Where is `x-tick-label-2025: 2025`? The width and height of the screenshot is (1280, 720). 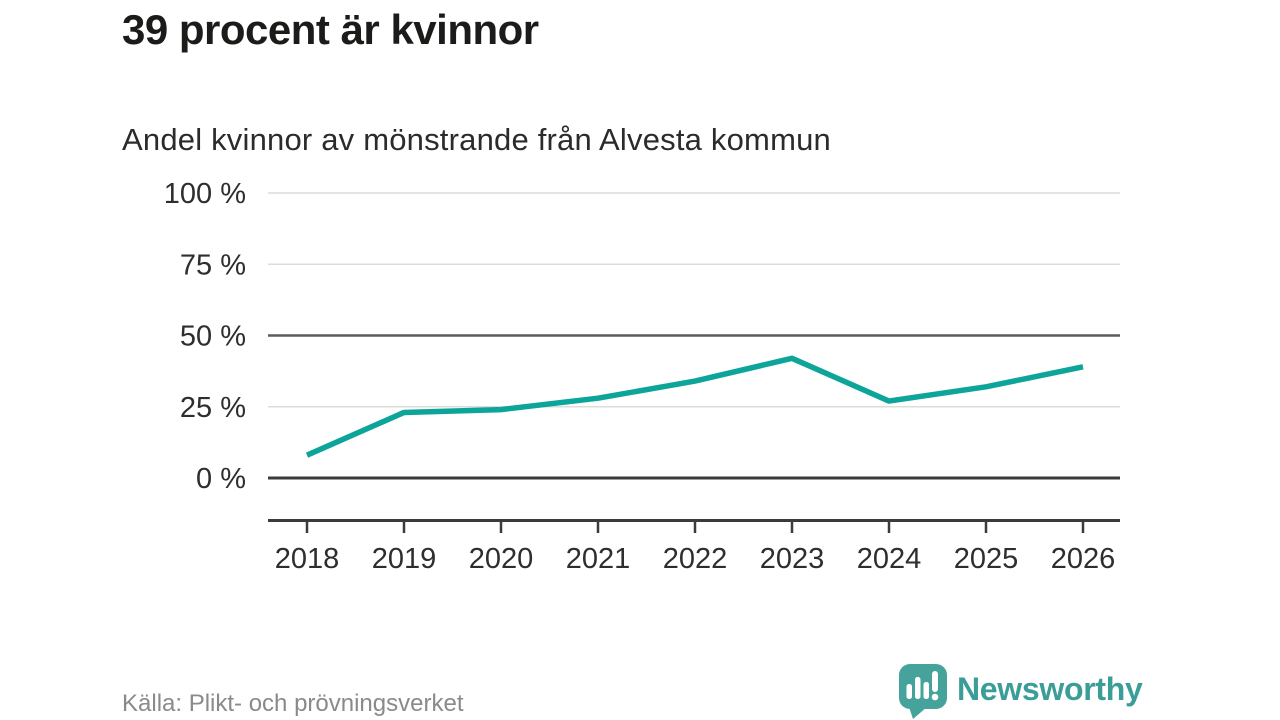 x-tick-label-2025: 2025 is located at coordinates (986, 559).